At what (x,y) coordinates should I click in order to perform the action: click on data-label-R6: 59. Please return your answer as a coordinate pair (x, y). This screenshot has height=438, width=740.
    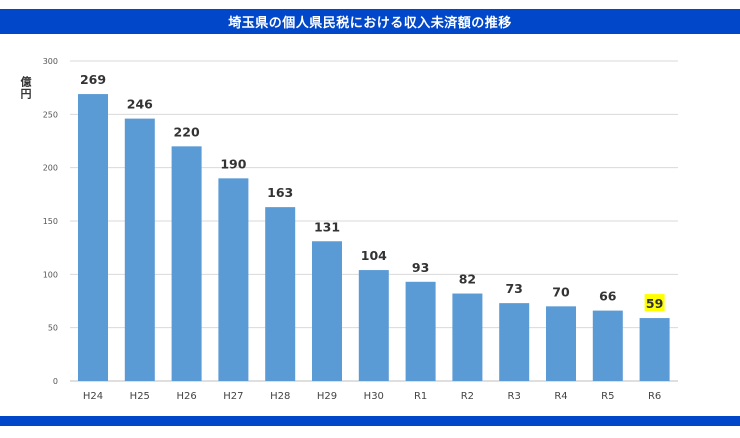
    Looking at the image, I should click on (654, 303).